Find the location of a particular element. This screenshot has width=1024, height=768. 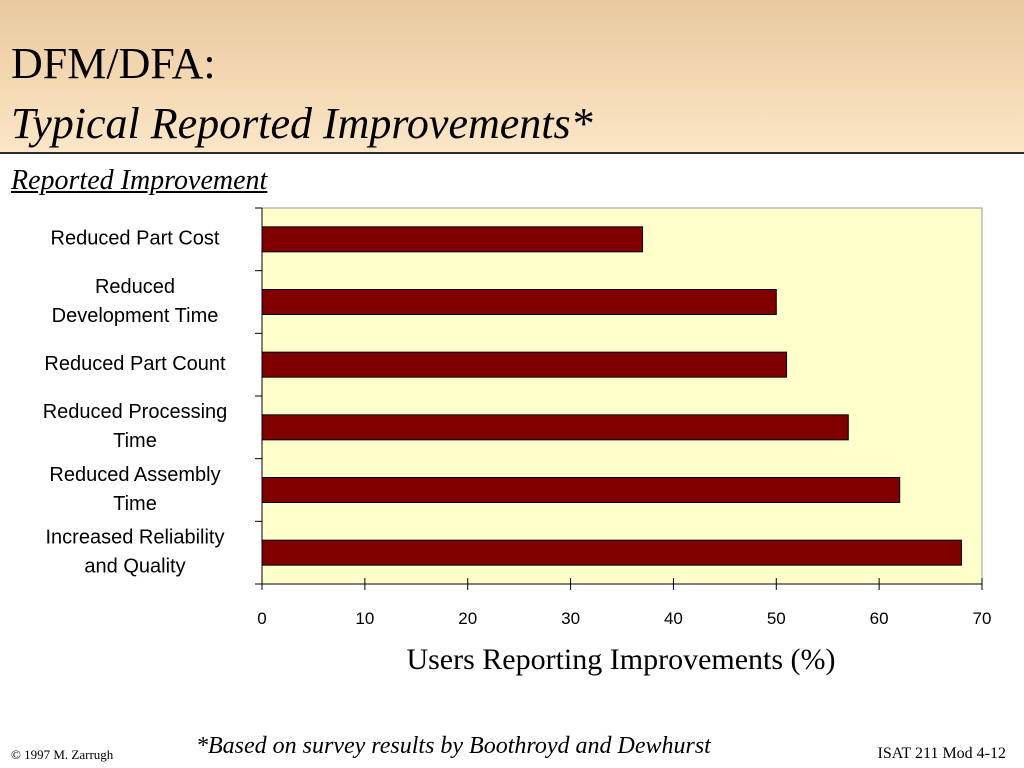

x-tick-label-3: 30 is located at coordinates (570, 618).